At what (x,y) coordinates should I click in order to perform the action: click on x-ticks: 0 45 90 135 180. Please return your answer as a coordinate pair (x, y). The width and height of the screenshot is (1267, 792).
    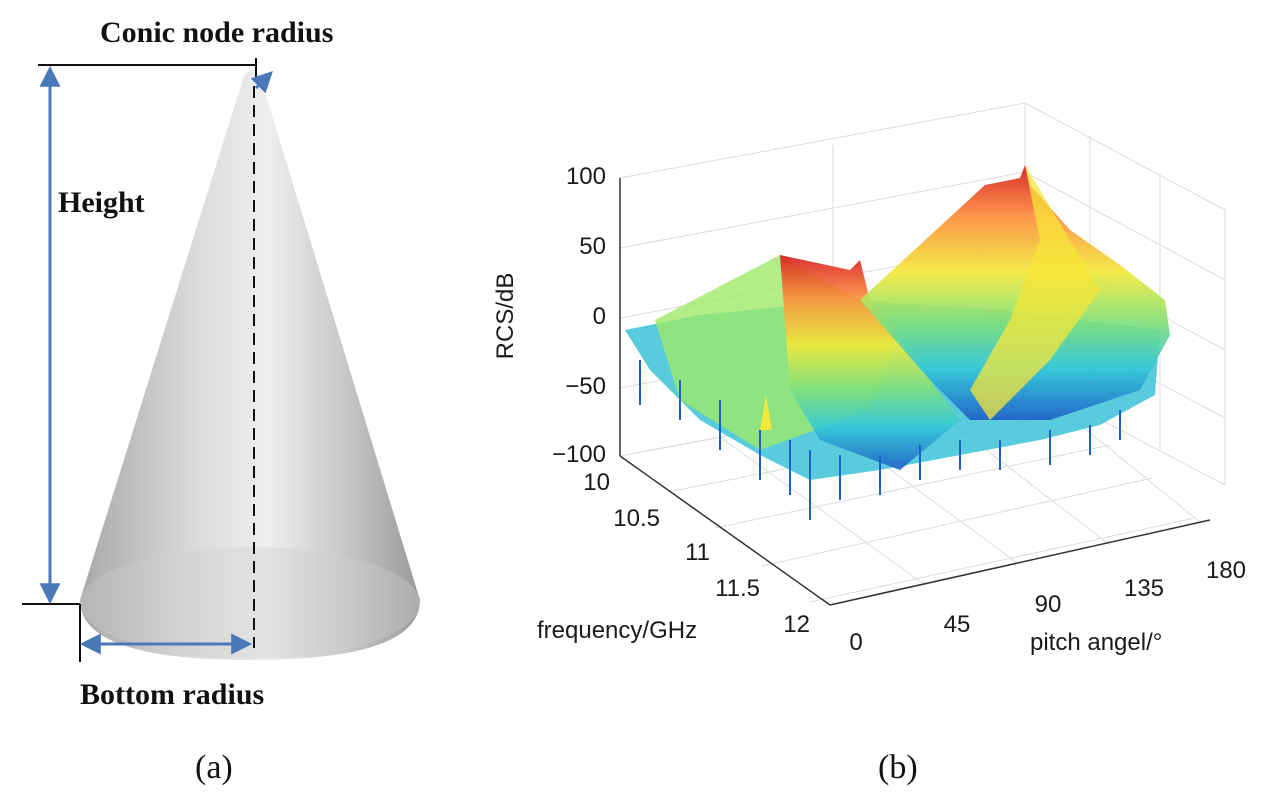
    Looking at the image, I should click on (1047, 606).